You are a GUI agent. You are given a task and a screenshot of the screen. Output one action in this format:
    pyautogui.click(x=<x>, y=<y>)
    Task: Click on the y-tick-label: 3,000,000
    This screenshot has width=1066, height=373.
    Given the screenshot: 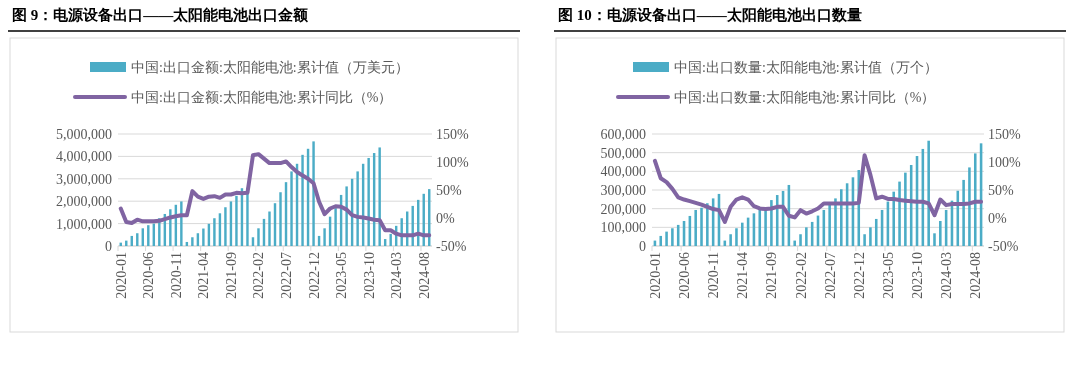 What is the action you would take?
    pyautogui.click(x=84, y=179)
    